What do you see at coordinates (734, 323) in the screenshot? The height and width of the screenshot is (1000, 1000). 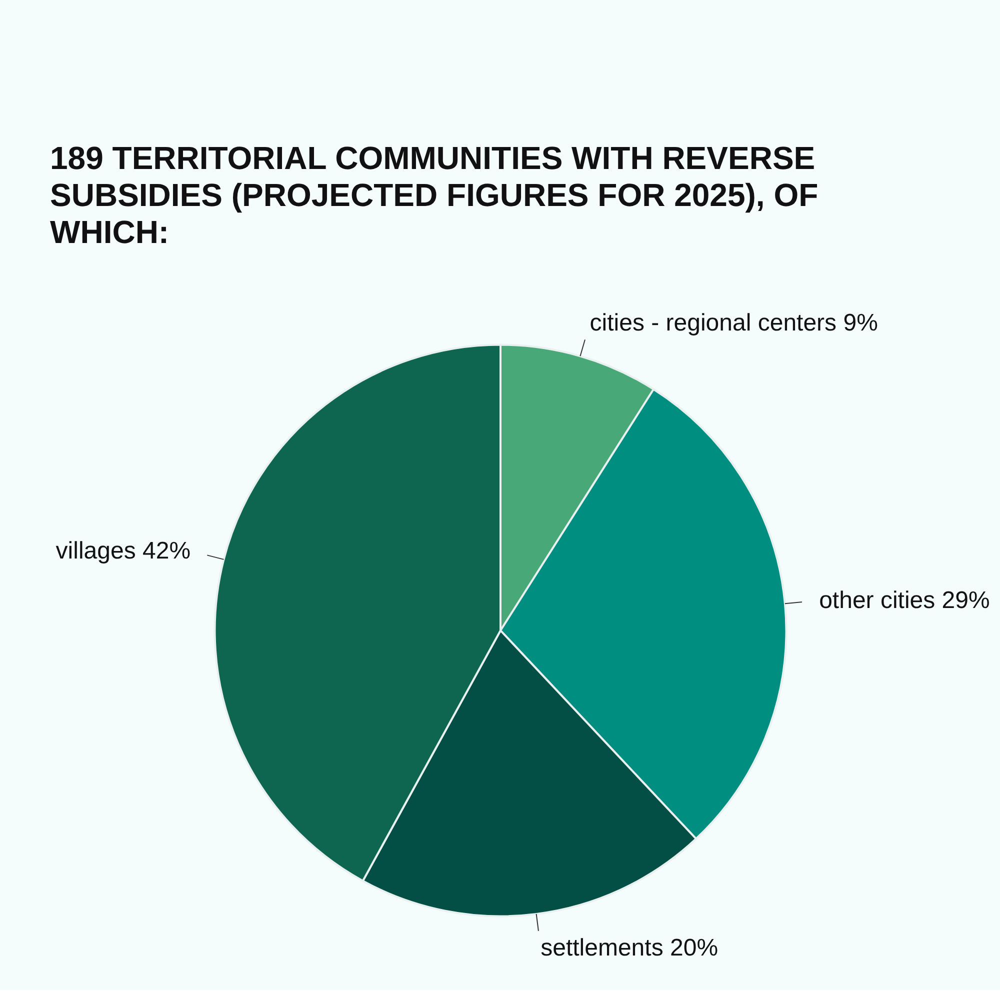 I see `slice-label: cities - regional centers 9%` at bounding box center [734, 323].